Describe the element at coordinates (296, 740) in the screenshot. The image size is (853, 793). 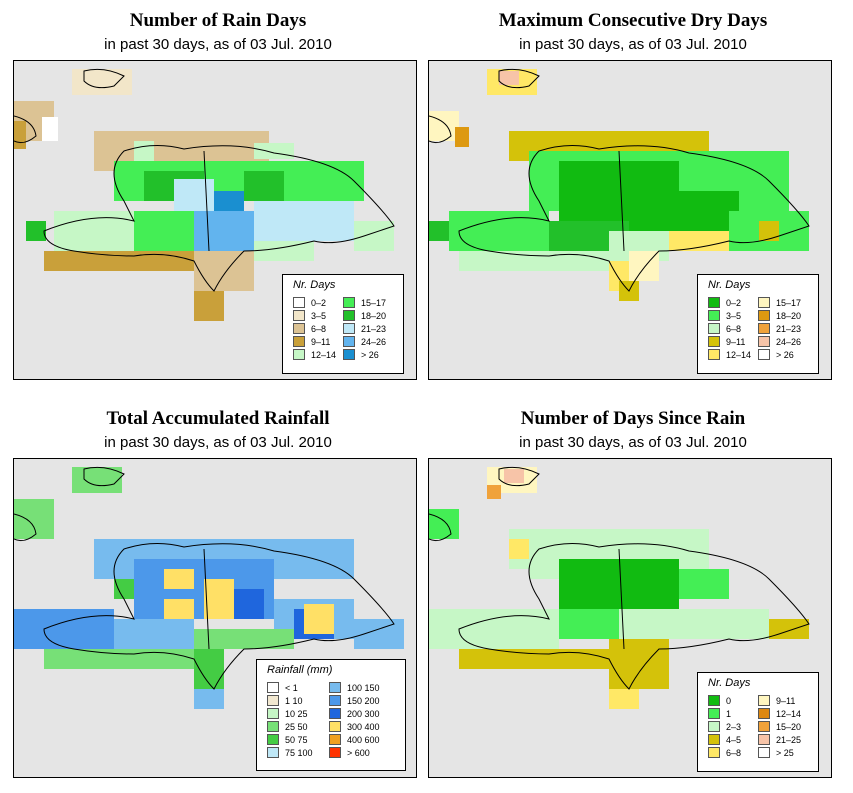
I see `legend-label: 50 75` at that location.